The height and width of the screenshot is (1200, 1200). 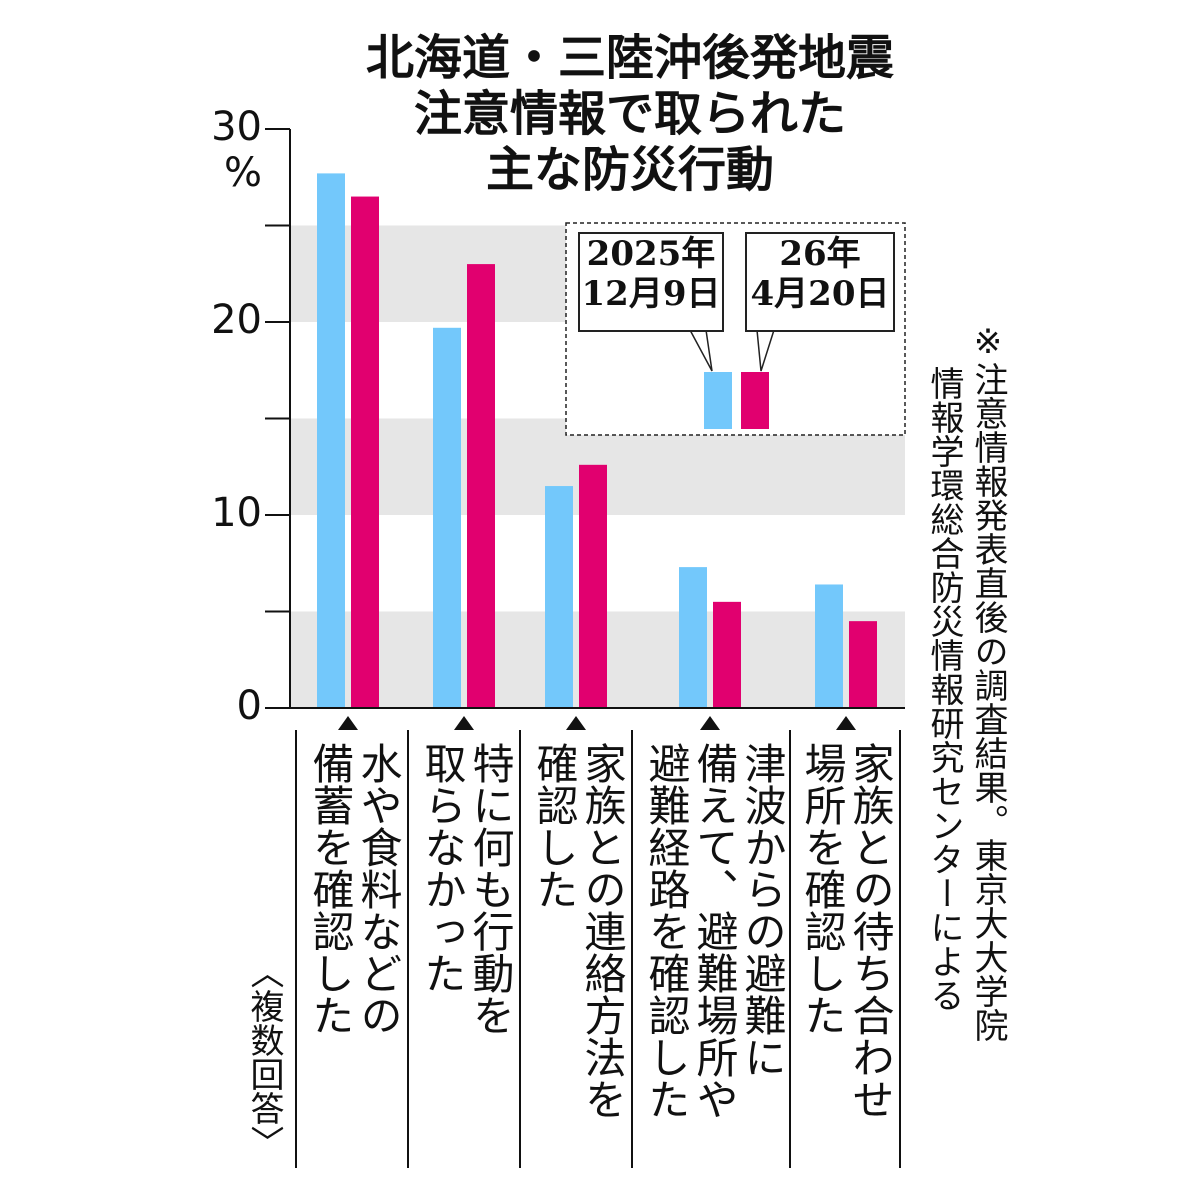 I want to click on legend-text: 26年, so click(x=820, y=254).